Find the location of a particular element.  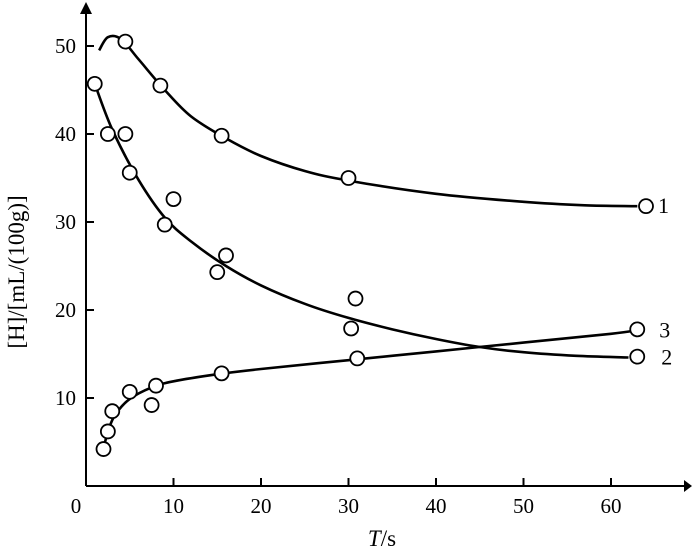

x-axis-title: T/s is located at coordinates (382, 538).